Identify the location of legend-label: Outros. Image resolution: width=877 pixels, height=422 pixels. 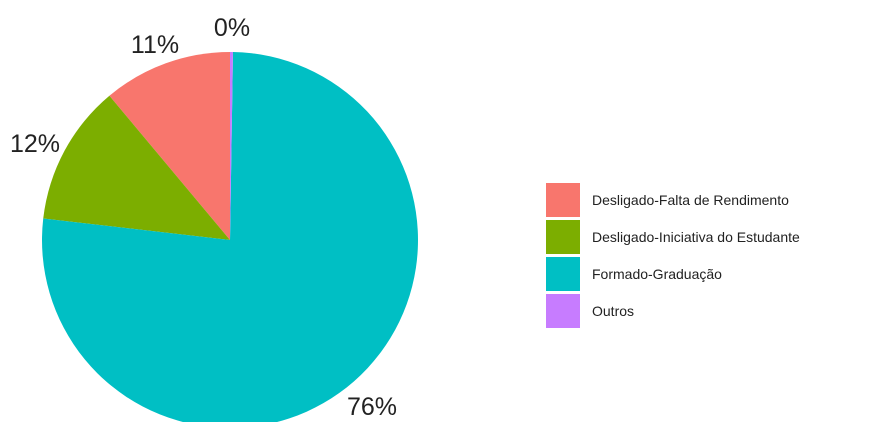
(613, 311).